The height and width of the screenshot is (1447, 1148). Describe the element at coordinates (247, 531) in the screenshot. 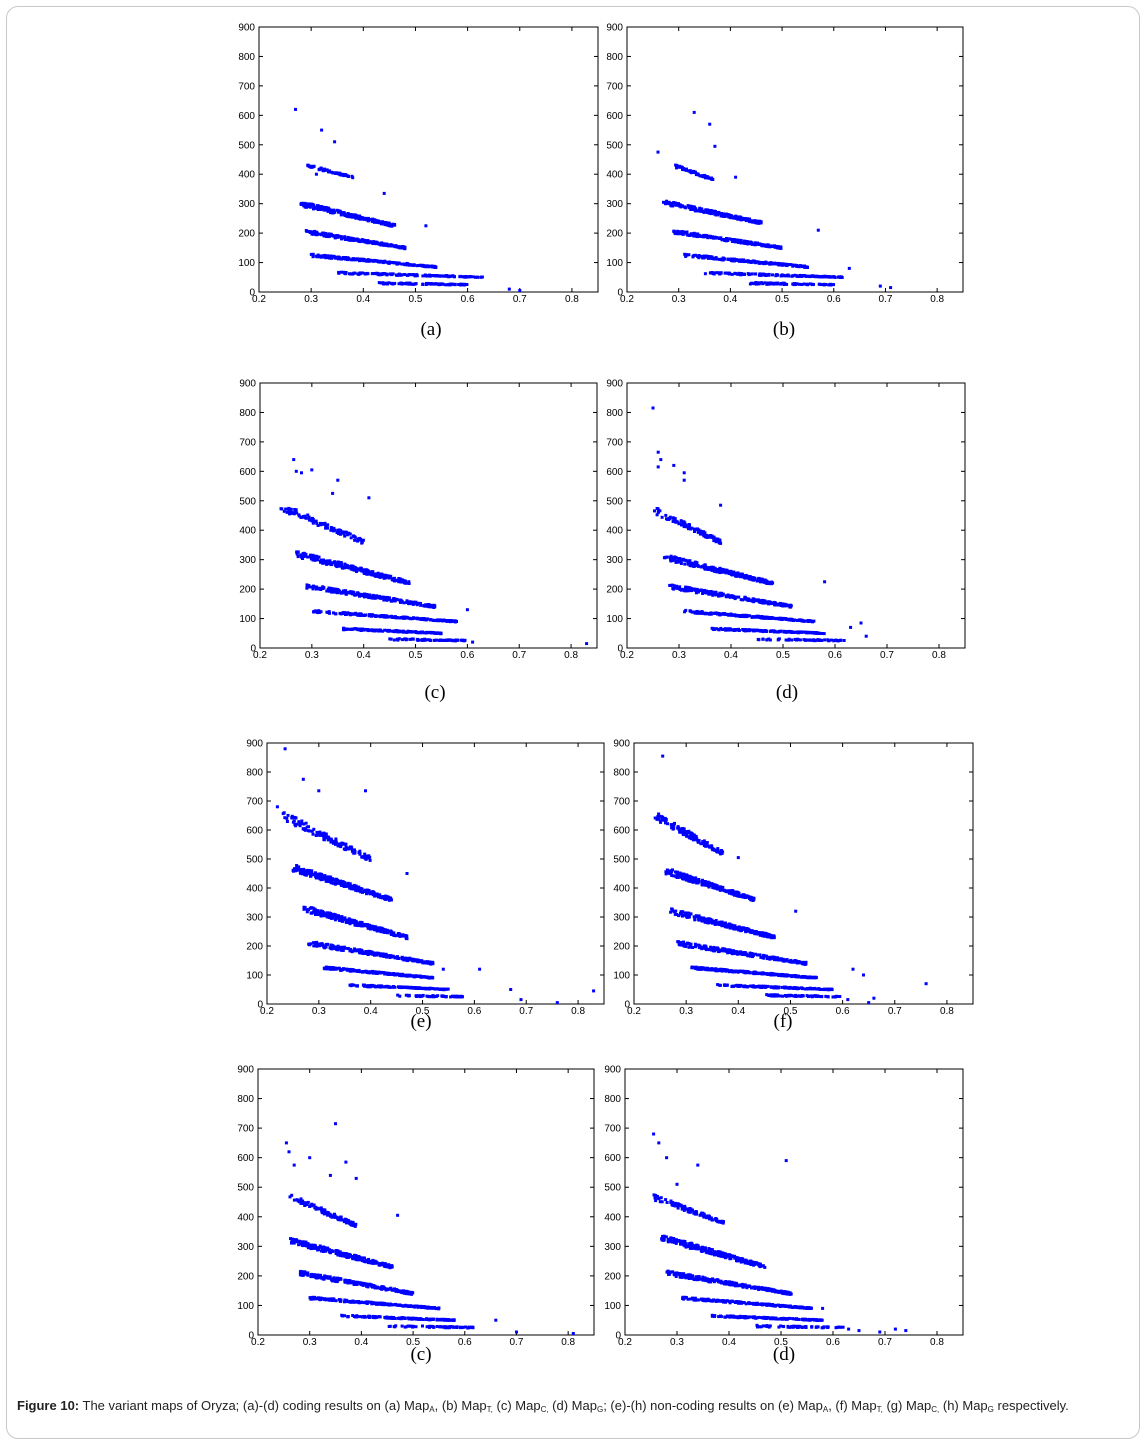

I see `y-tick-label: 400` at that location.